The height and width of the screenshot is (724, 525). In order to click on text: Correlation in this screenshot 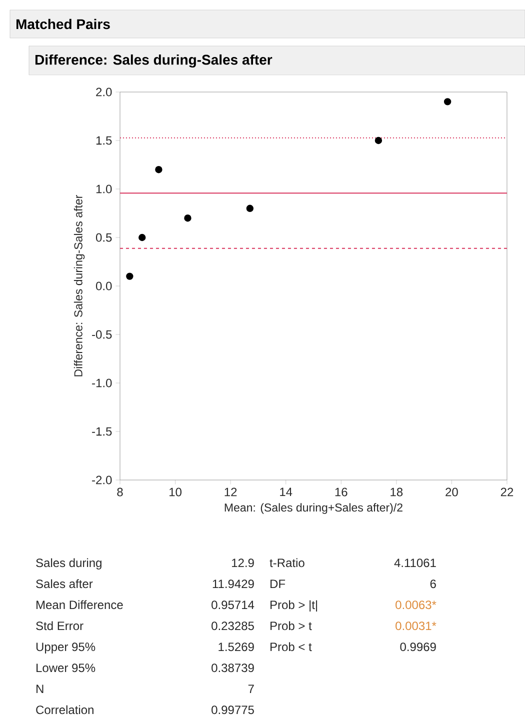, I will do `click(65, 709)`.